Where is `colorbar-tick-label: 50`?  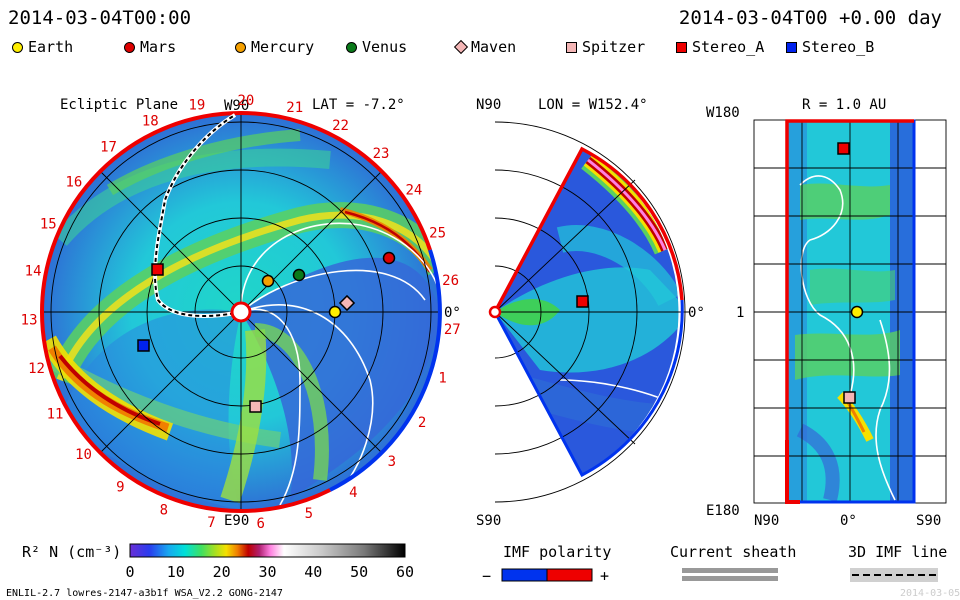
colorbar-tick-label: 50 is located at coordinates (359, 572).